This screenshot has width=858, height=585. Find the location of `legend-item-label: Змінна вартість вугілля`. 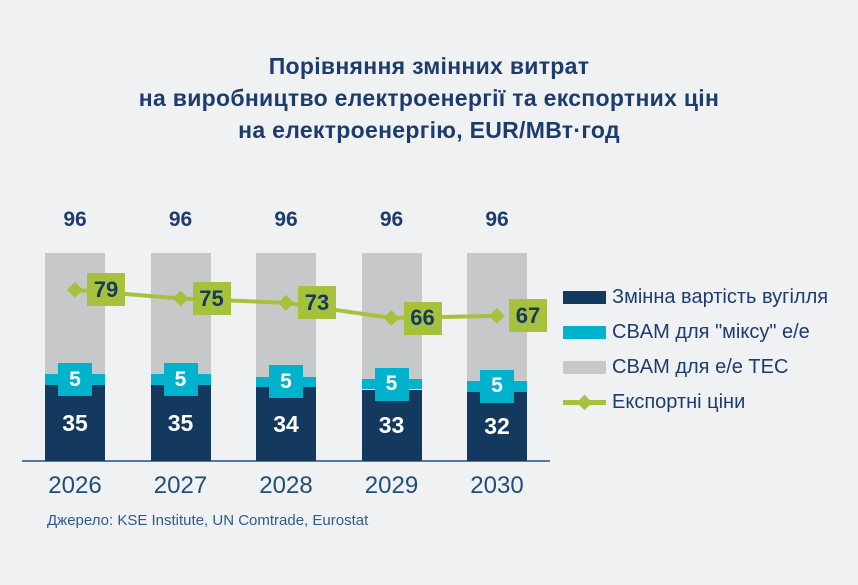

legend-item-label: Змінна вартість вугілля is located at coordinates (720, 297).